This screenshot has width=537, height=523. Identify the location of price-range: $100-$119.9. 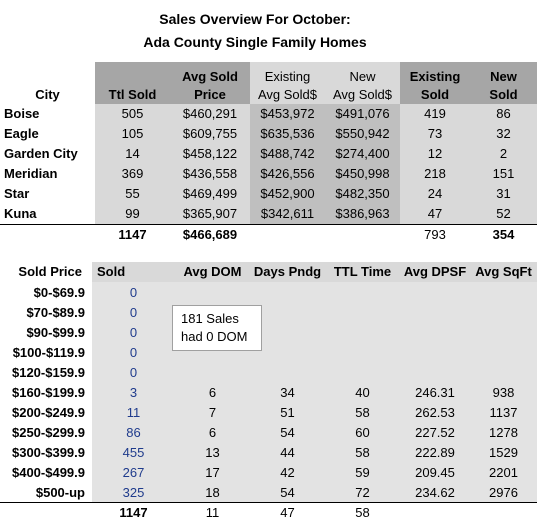
(48, 352).